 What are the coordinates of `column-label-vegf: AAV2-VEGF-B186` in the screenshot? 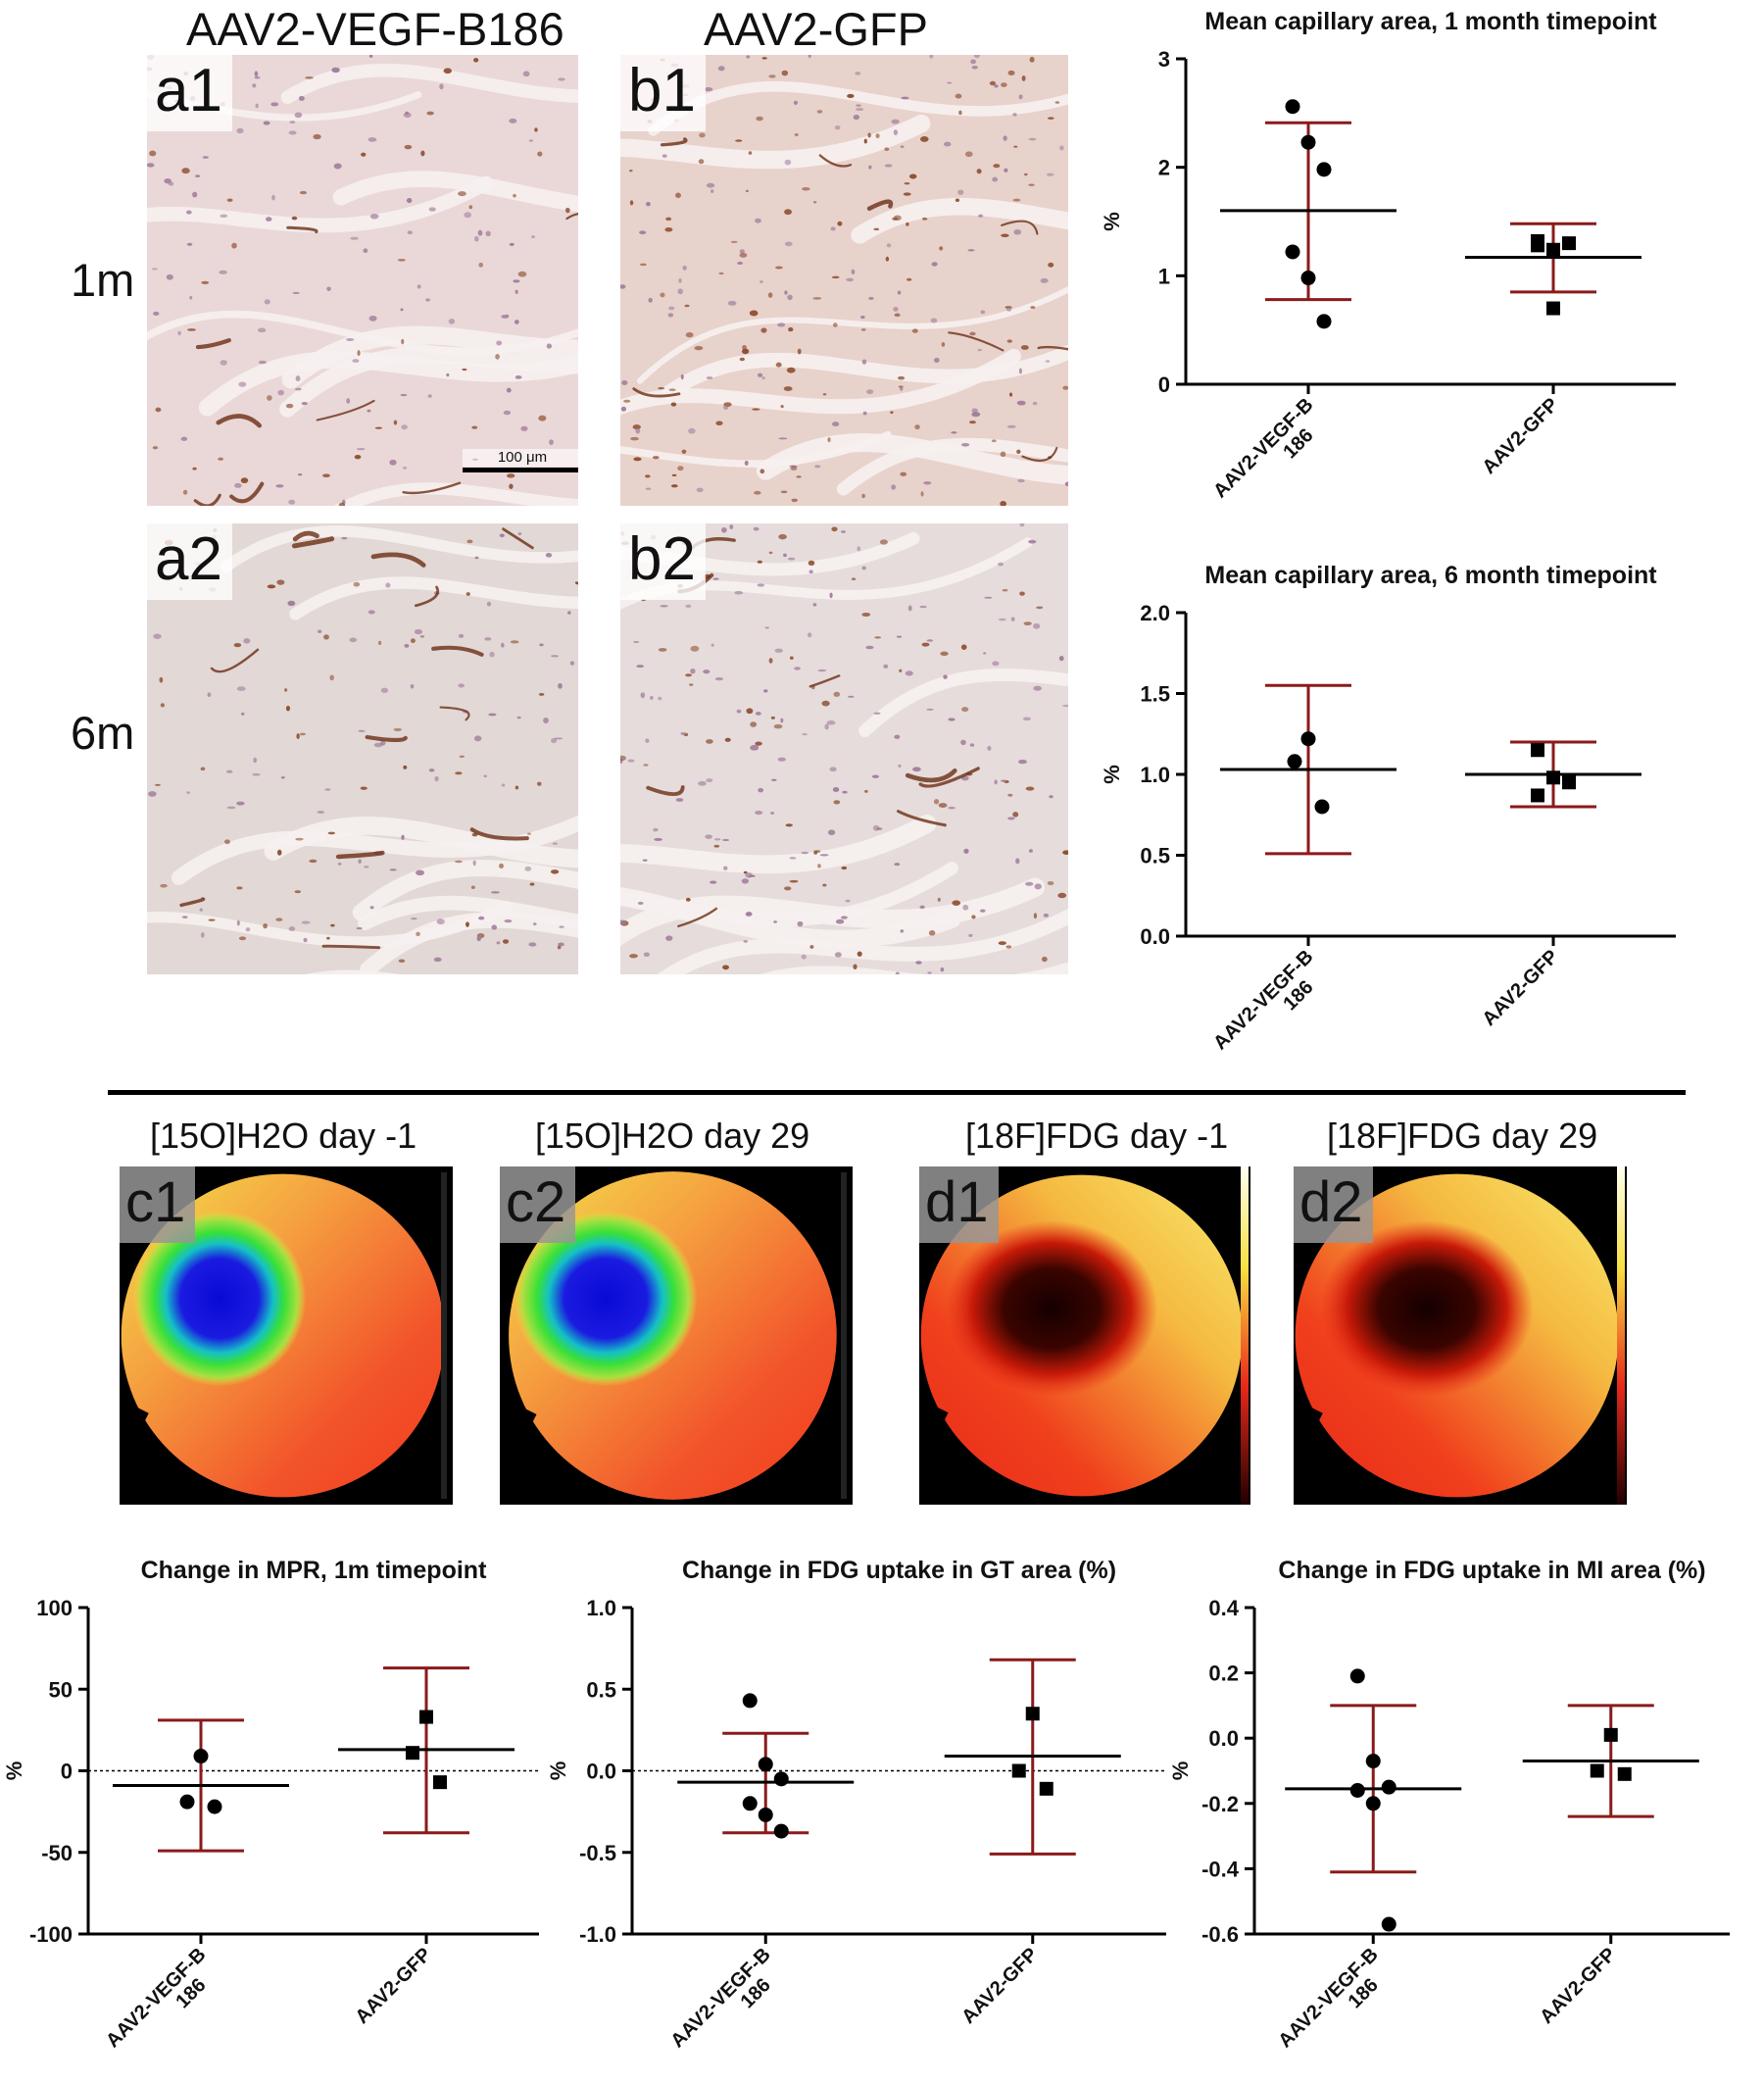 It's located at (375, 29).